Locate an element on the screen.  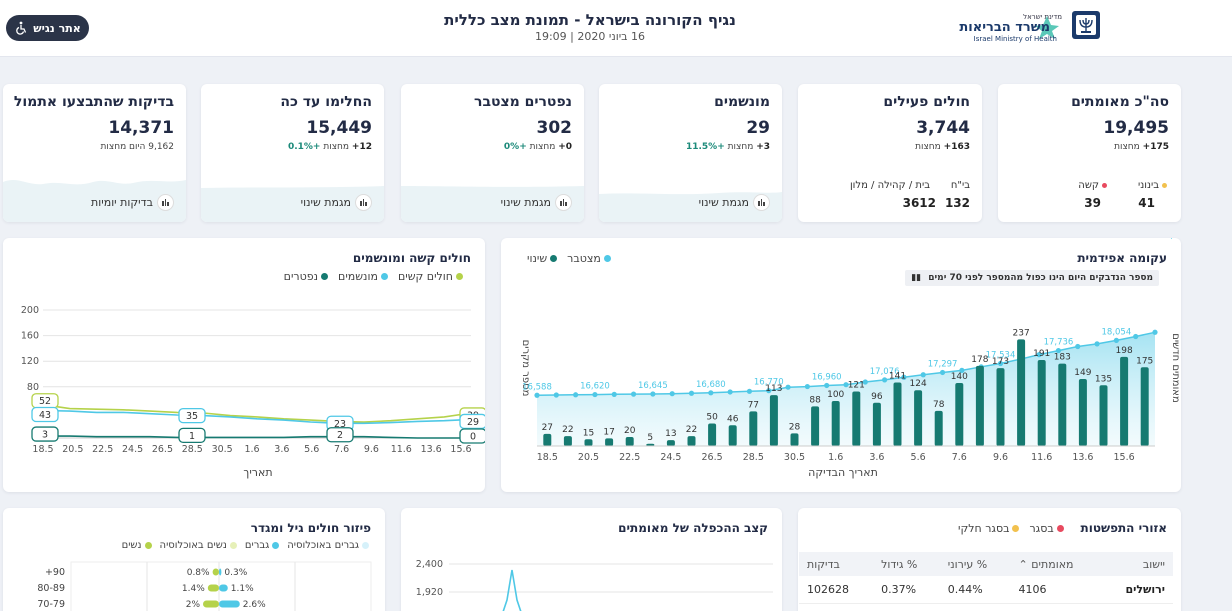
table-row: בני ברק 3094 1.54% 0.19% 43094 is located at coordinates (986, 607).